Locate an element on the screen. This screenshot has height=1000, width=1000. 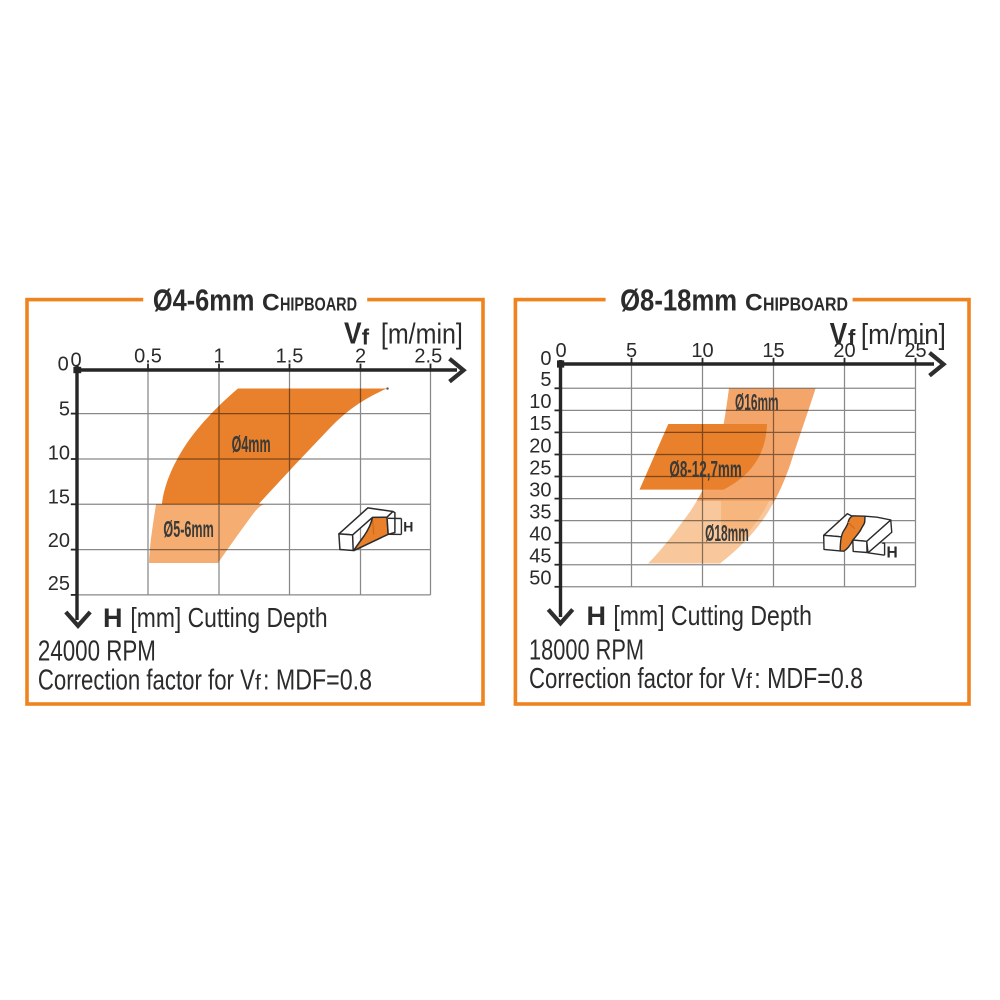
svg-text: 24000 RPM is located at coordinates (97, 652).